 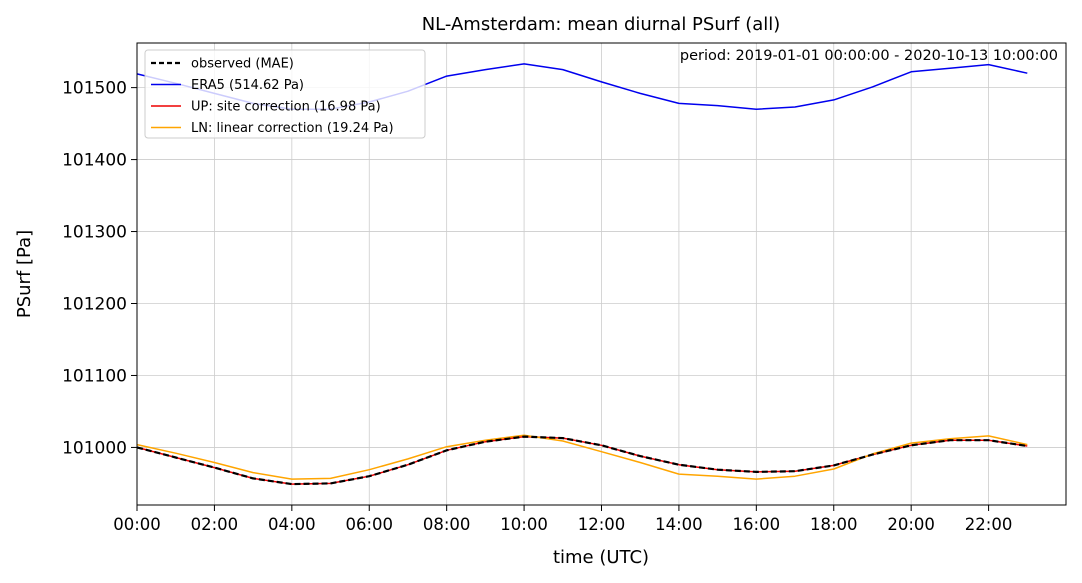 I want to click on y-axis-label: PSurf [Pa], so click(x=24, y=274).